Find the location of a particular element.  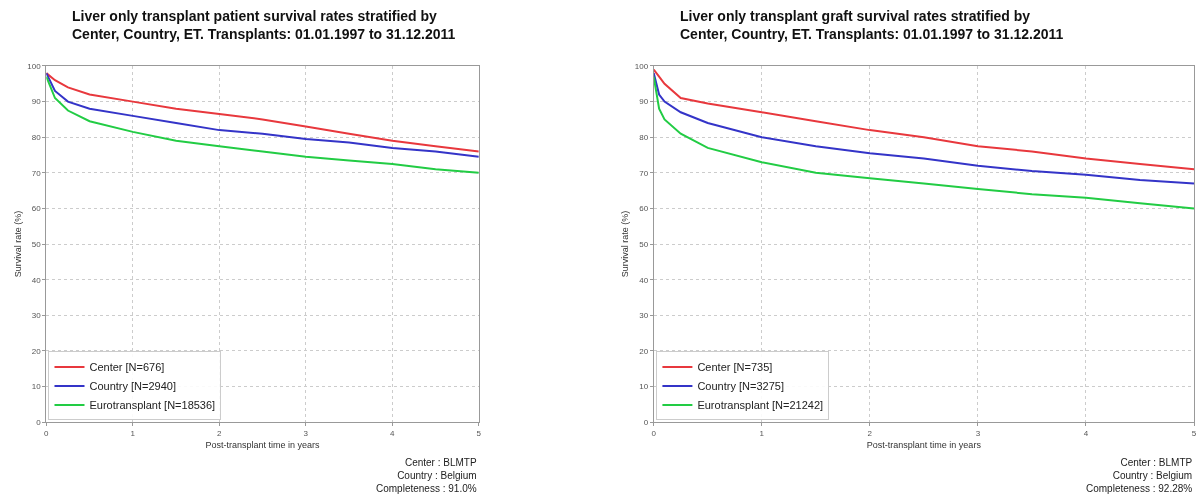

legend-label: Country [N=3275] is located at coordinates (740, 386).